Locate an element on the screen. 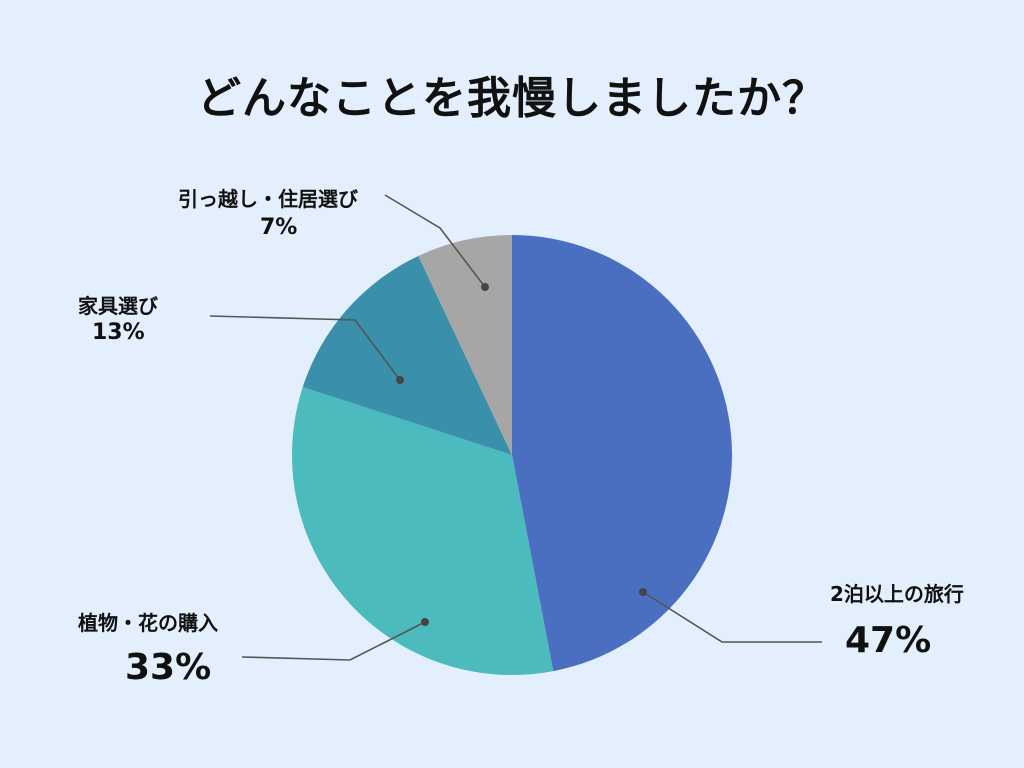 The width and height of the screenshot is (1024, 768). slice-moving is located at coordinates (465, 345).